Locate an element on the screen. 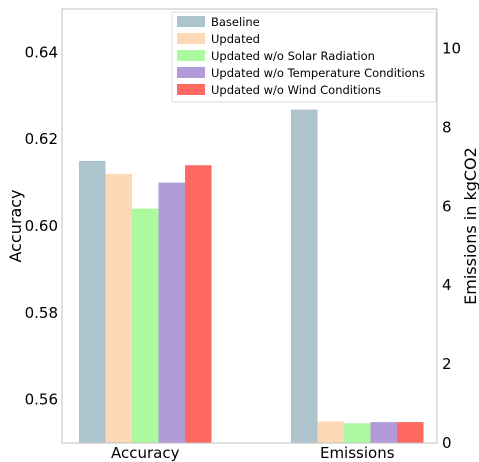  left-axis-ticks: 0.56 0.58 0.60 0.62 0.64 is located at coordinates (41, 225).